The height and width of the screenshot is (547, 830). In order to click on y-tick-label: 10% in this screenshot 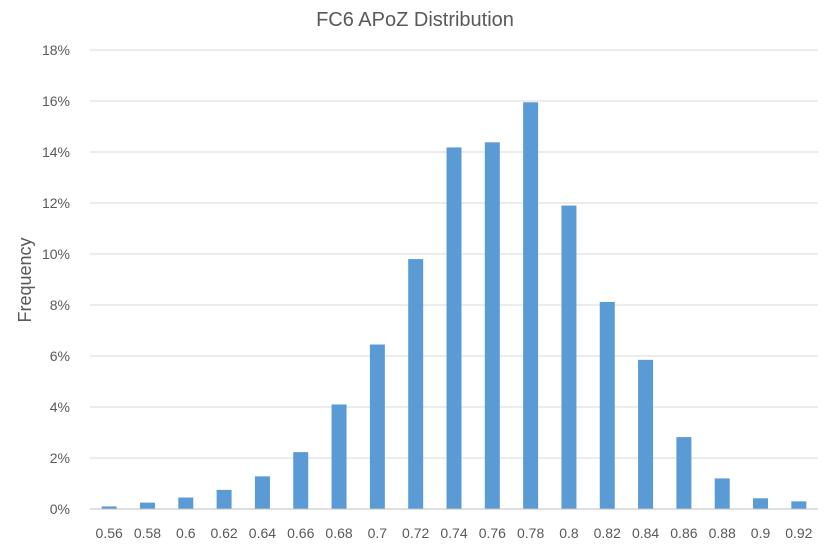, I will do `click(56, 254)`.